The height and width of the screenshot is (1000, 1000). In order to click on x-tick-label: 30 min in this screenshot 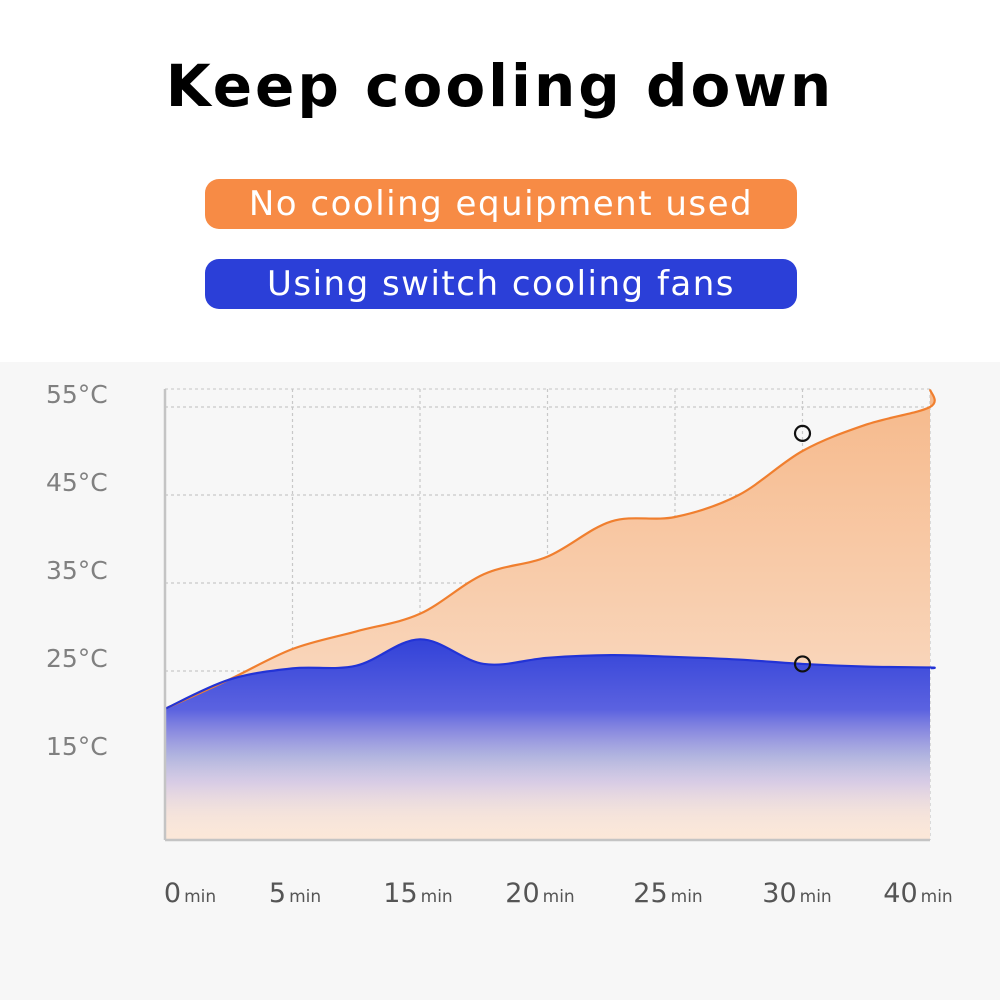, I will do `click(796, 893)`.